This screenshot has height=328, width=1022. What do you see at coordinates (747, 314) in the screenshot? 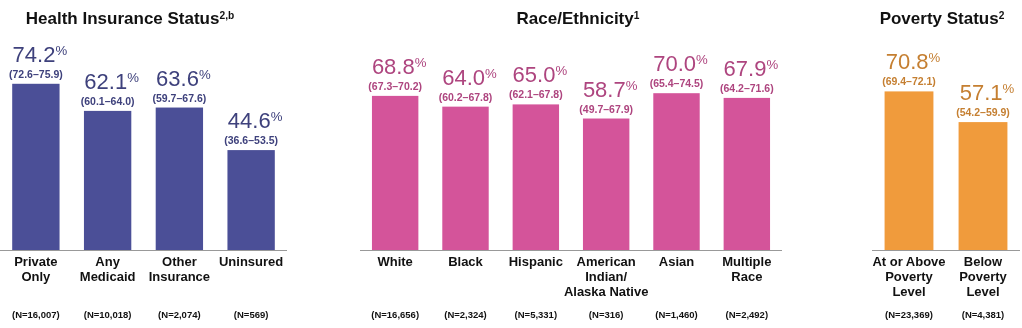
I see `text: (N=2,492)` at bounding box center [747, 314].